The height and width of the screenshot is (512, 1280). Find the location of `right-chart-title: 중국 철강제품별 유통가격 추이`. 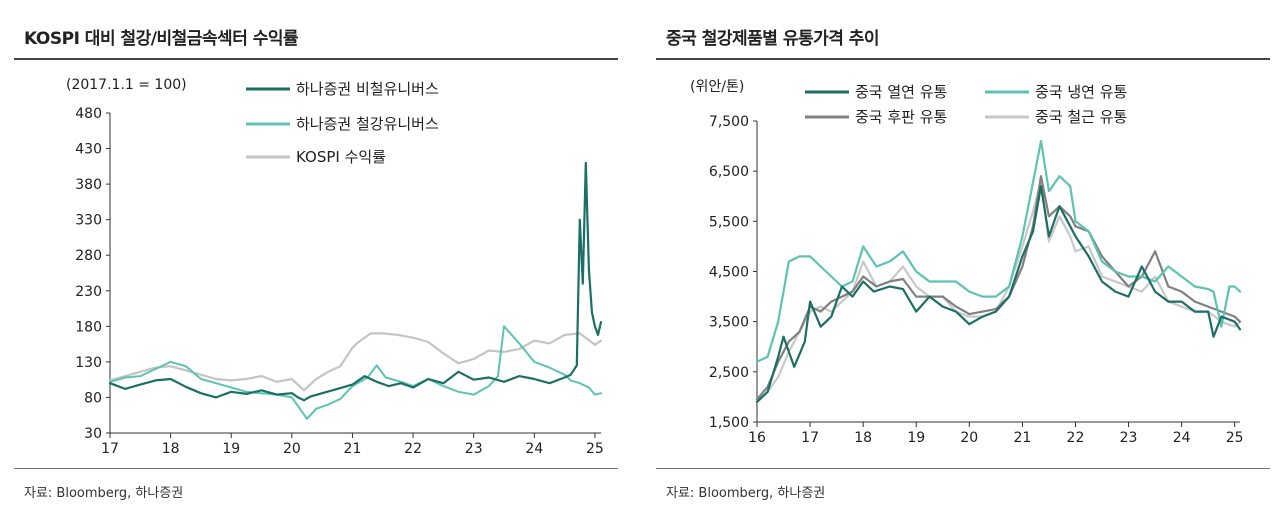

right-chart-title: 중국 철강제품별 유통가격 추이 is located at coordinates (773, 39).